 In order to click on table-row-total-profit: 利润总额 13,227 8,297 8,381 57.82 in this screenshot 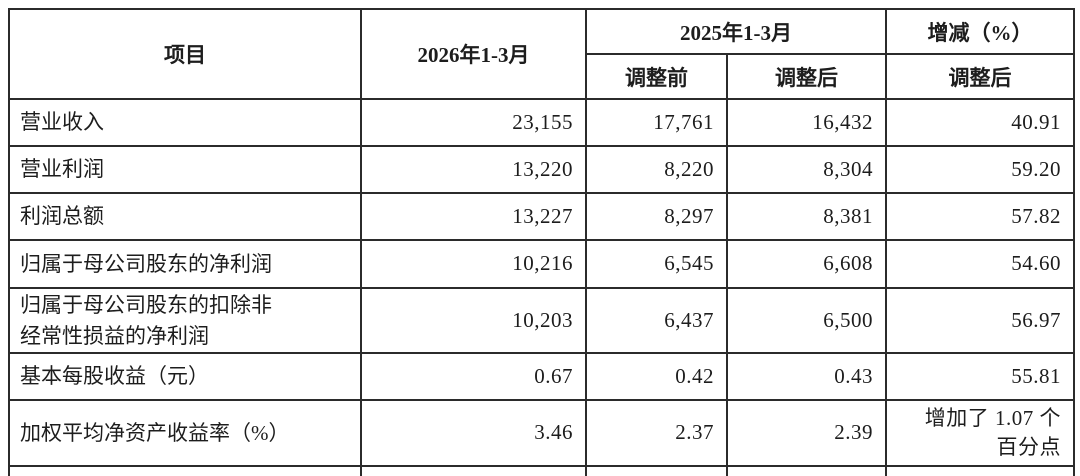, I will do `click(541, 216)`.